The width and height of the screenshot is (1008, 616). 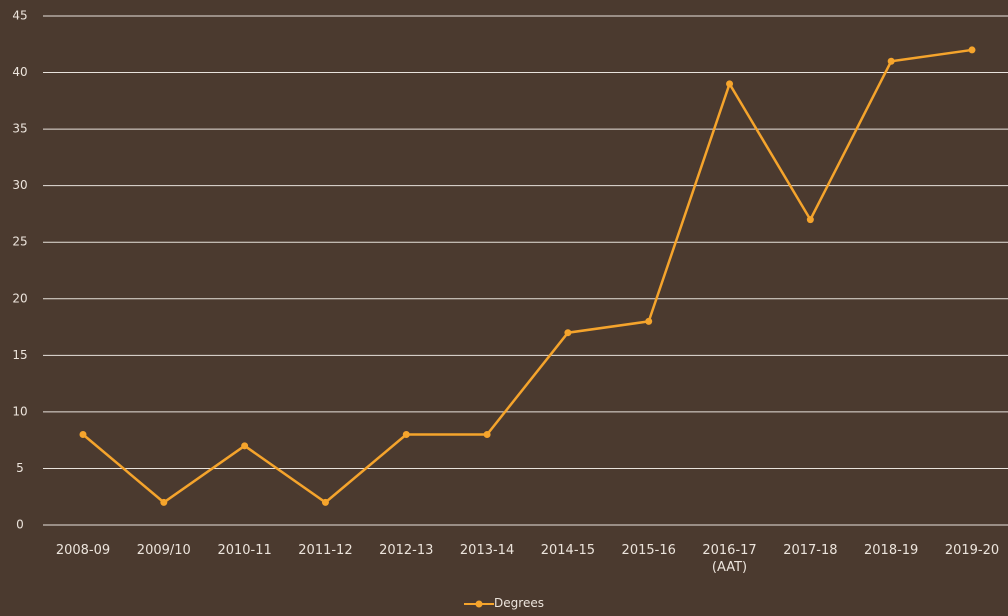 I want to click on y-tick-label: 5, so click(x=20, y=468).